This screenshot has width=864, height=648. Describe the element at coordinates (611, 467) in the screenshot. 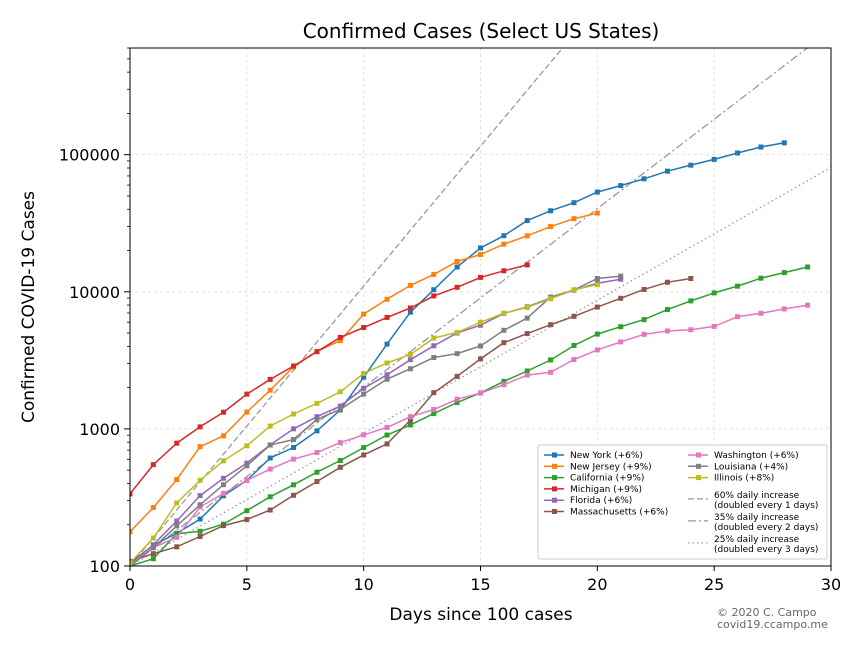

I see `legend-label: New Jersey (+9%)` at that location.